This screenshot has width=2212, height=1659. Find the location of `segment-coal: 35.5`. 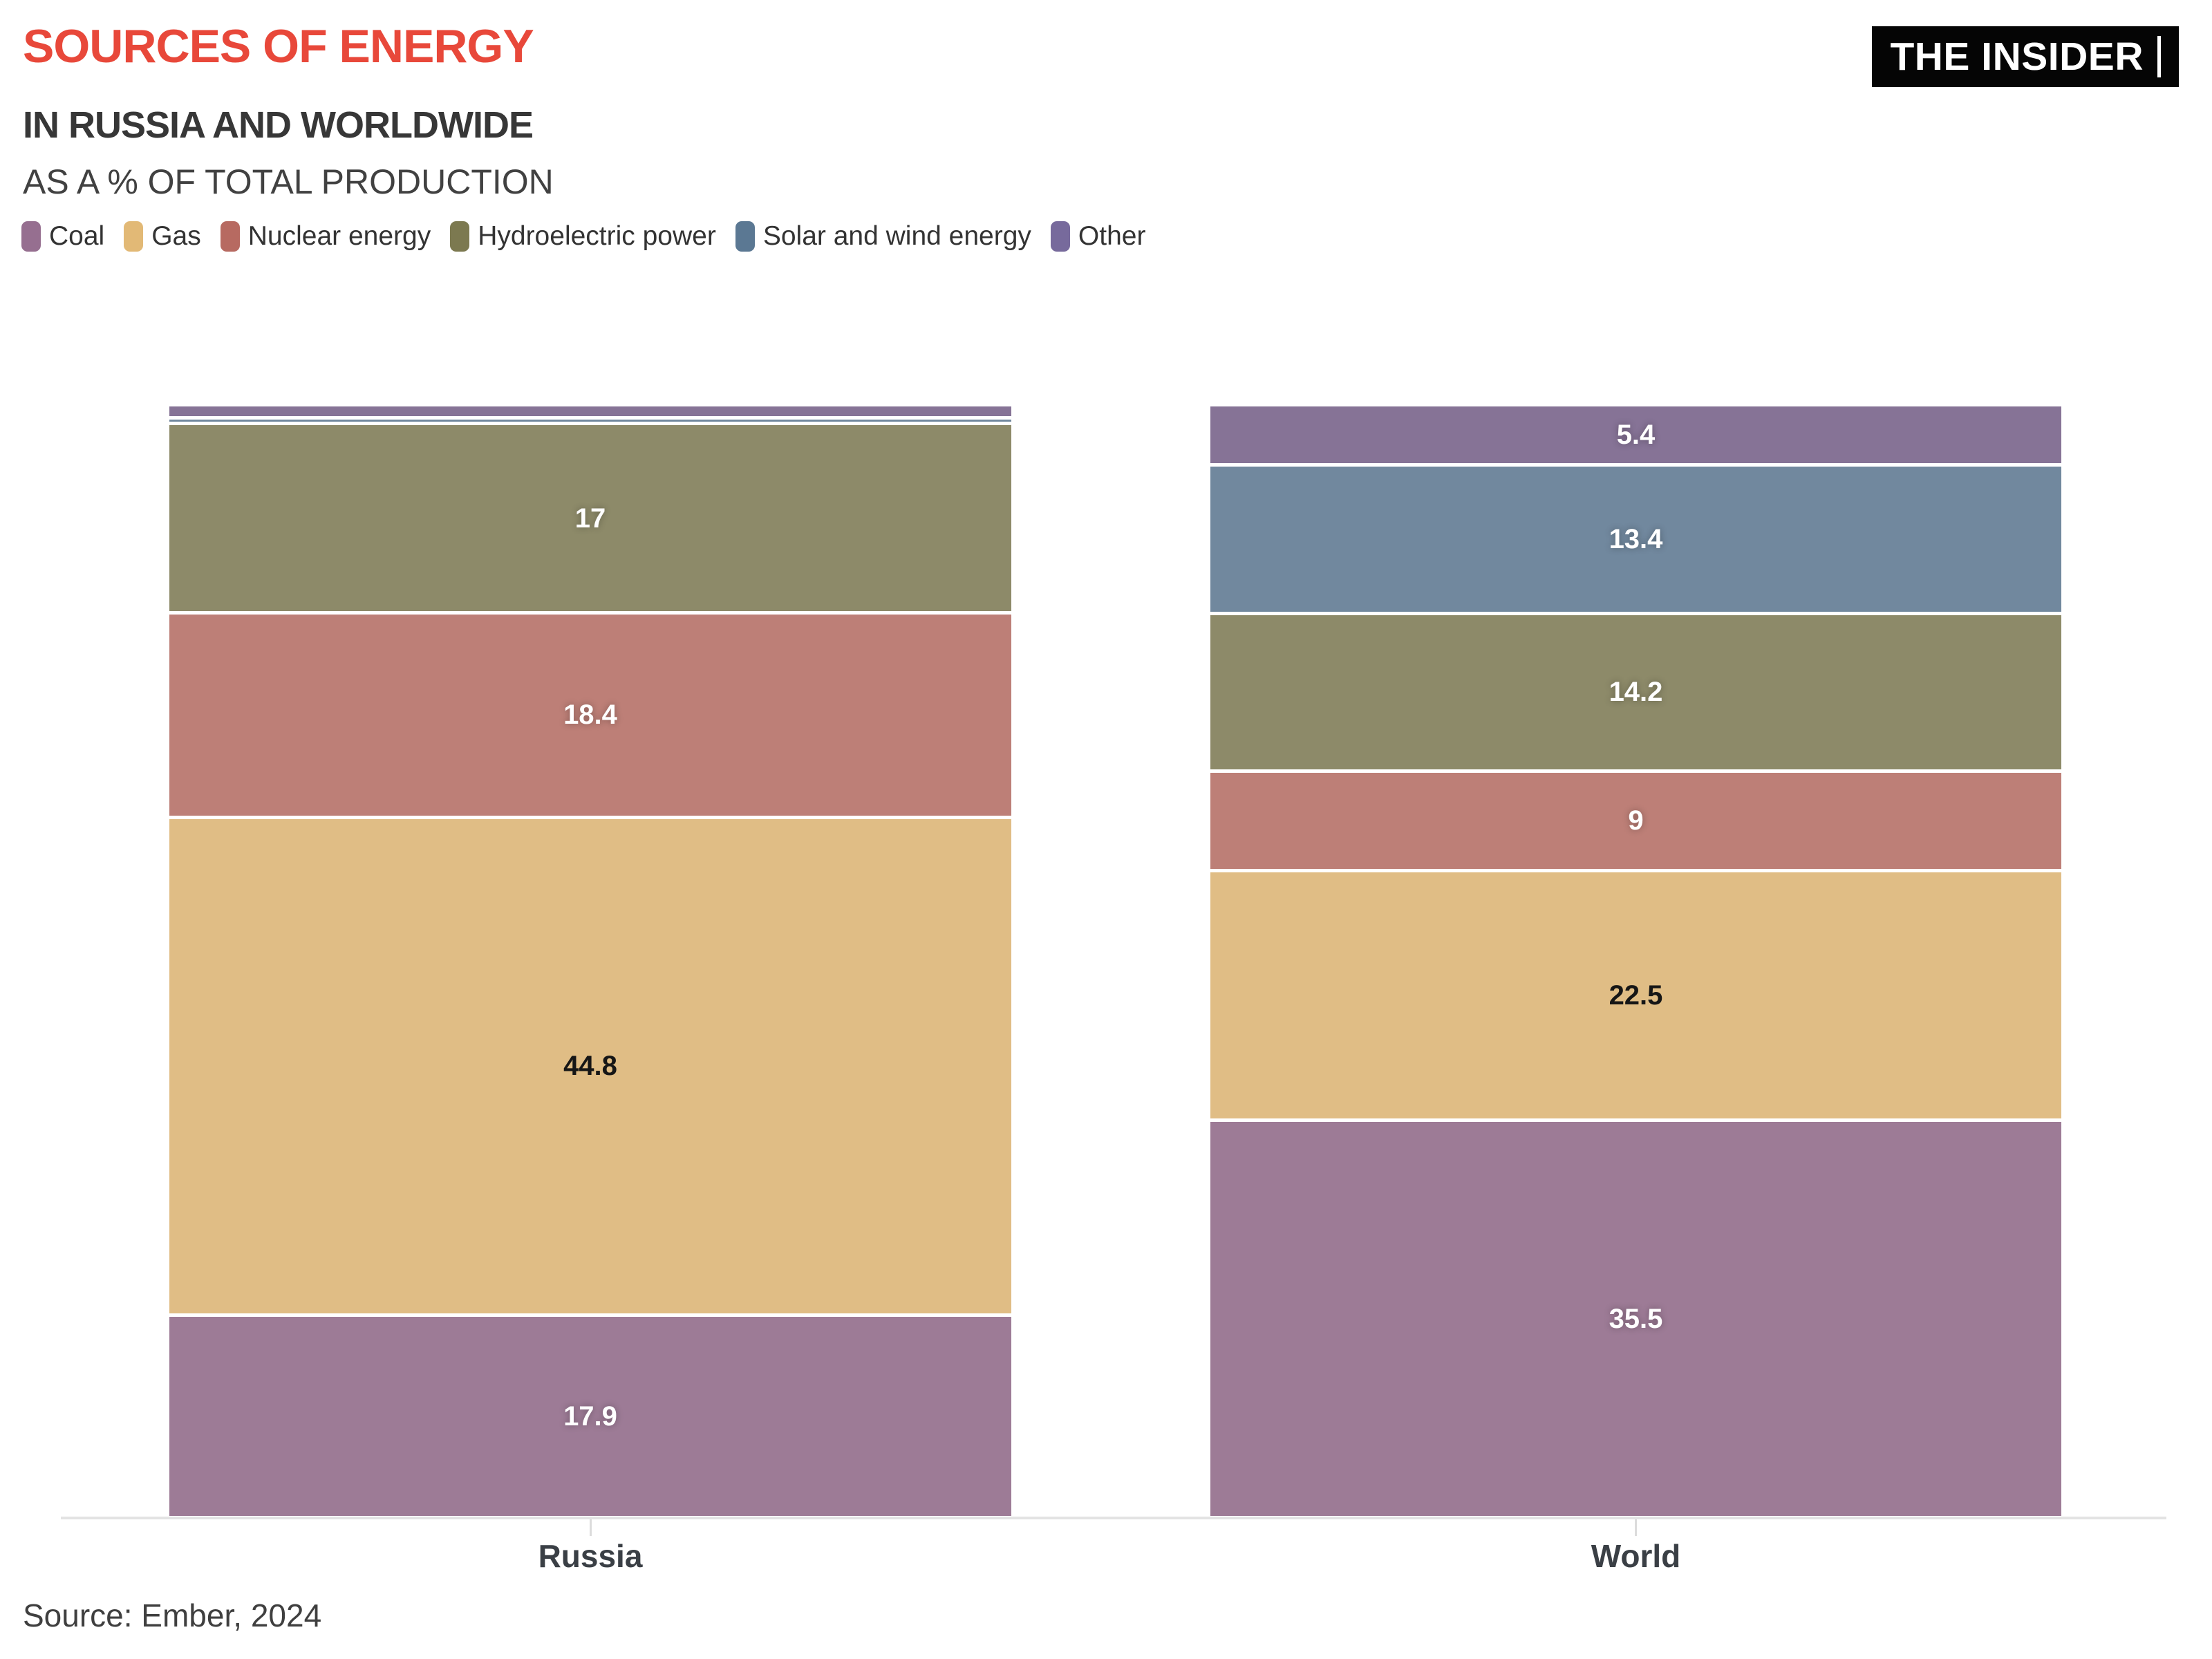

segment-coal: 35.5 is located at coordinates (1635, 1319).